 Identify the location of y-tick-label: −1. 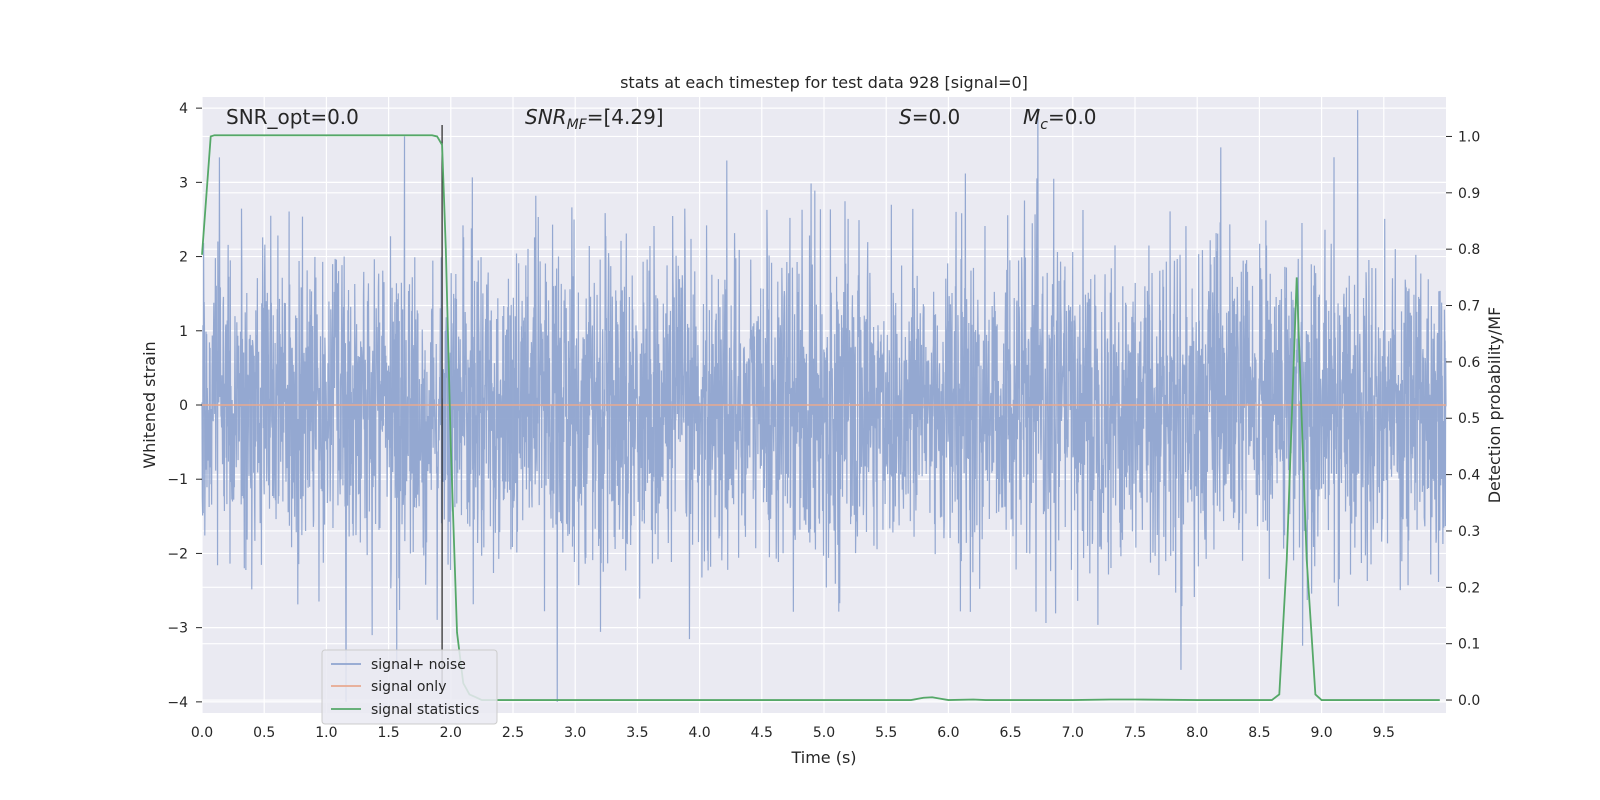
(177, 480).